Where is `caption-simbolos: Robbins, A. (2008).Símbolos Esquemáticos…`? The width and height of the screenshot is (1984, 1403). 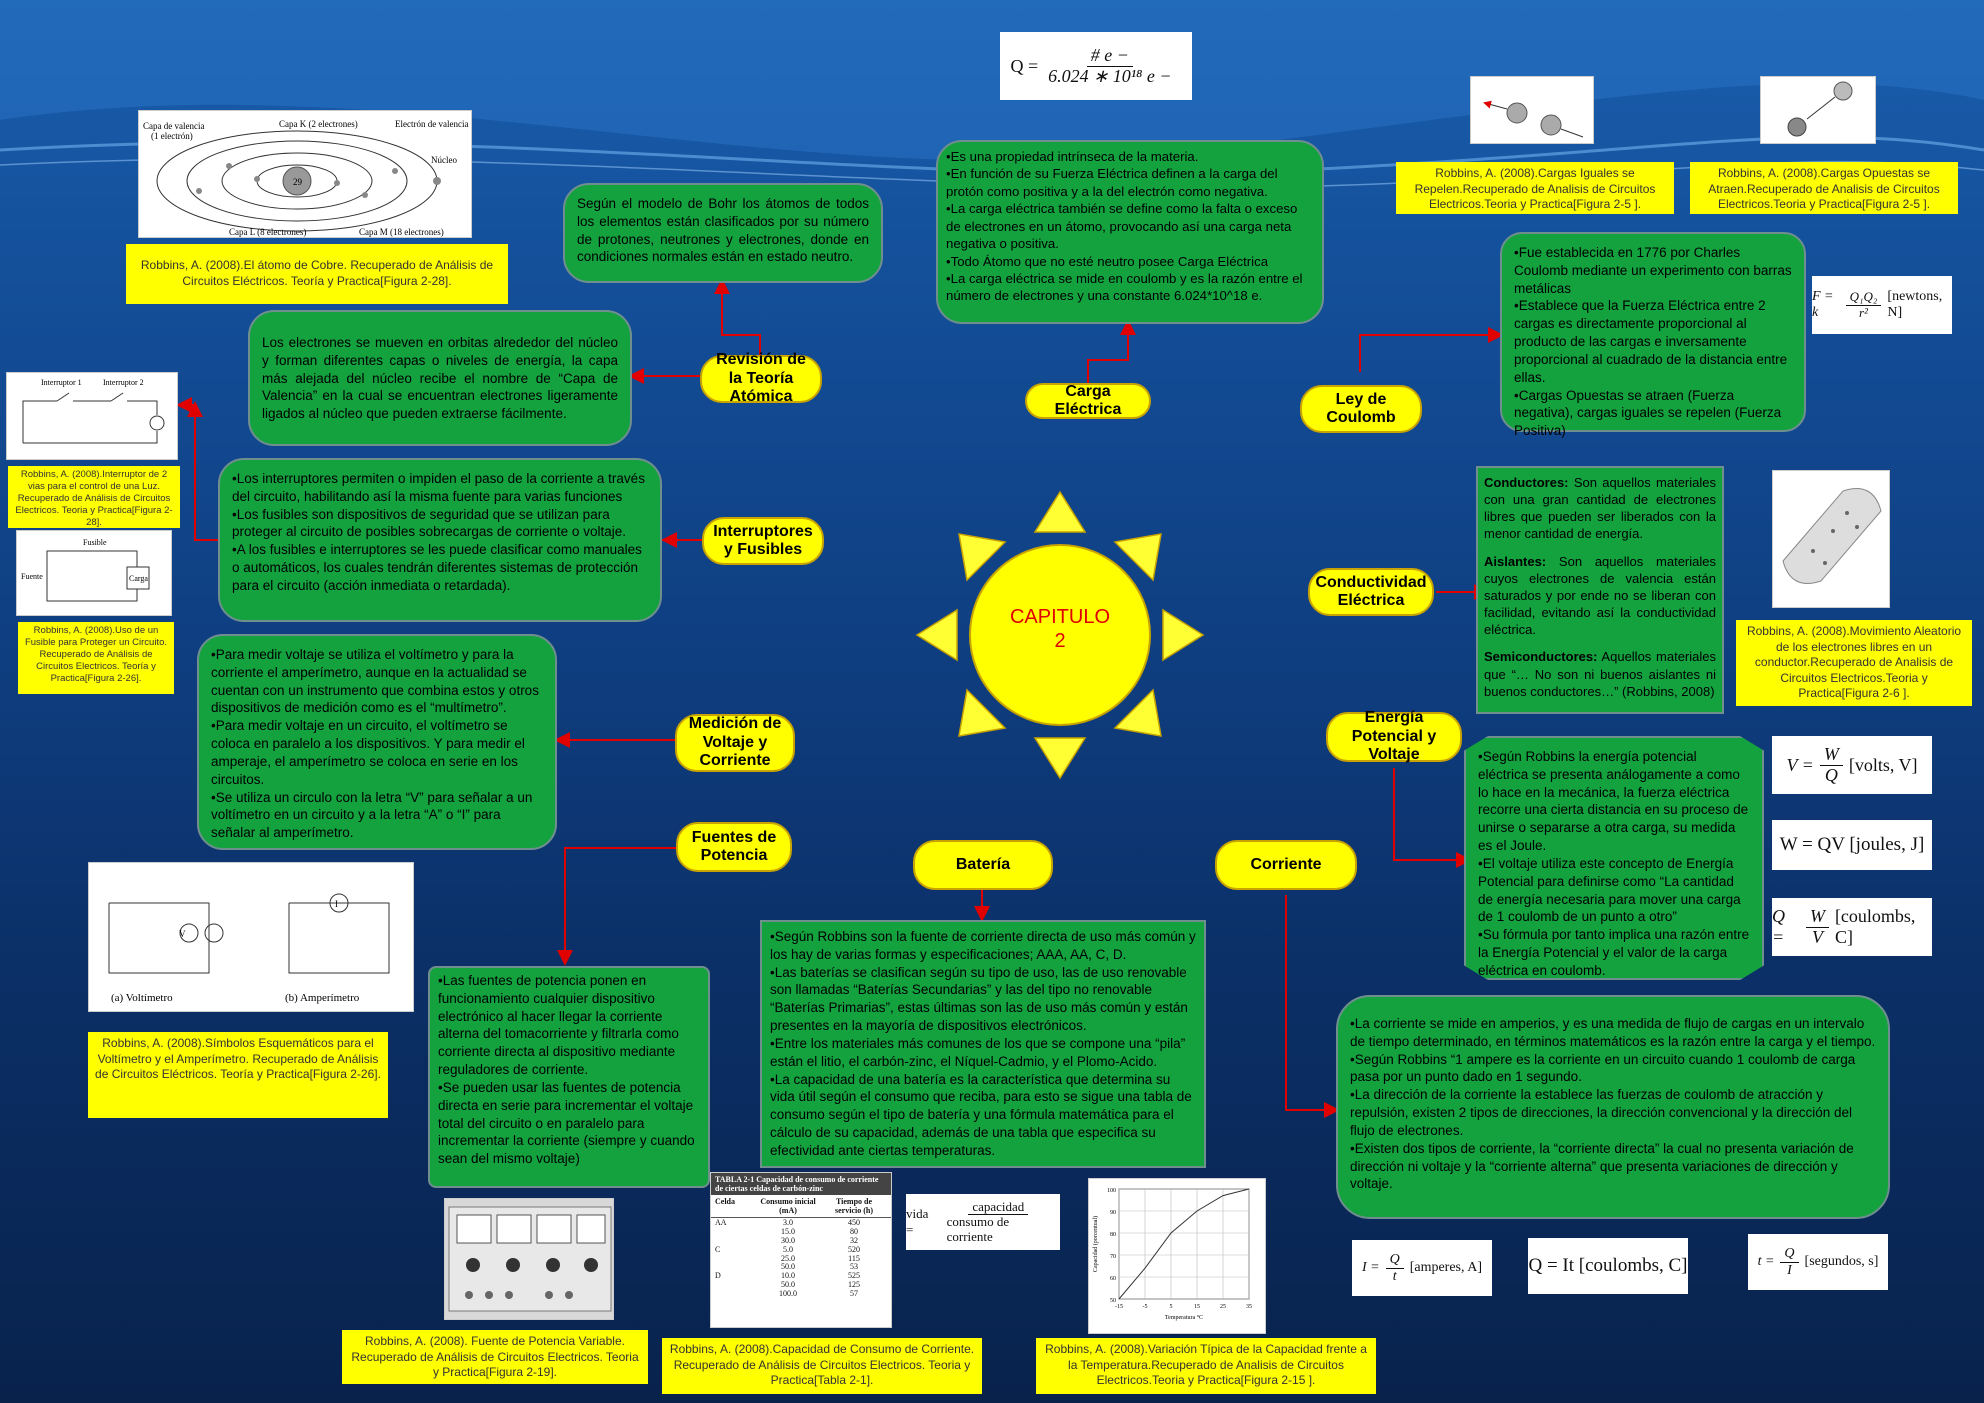
caption-simbolos: Robbins, A. (2008).Símbolos Esquemáticos… is located at coordinates (238, 1075).